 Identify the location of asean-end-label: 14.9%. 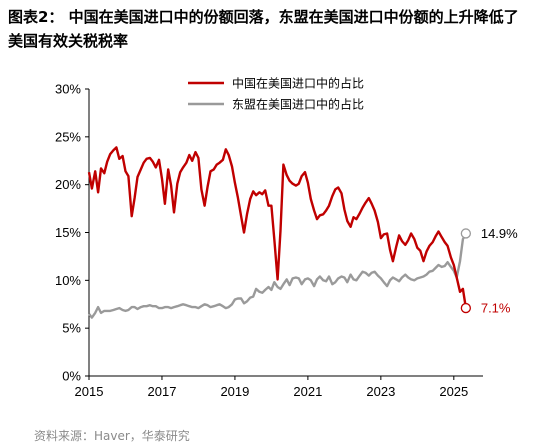
(499, 233).